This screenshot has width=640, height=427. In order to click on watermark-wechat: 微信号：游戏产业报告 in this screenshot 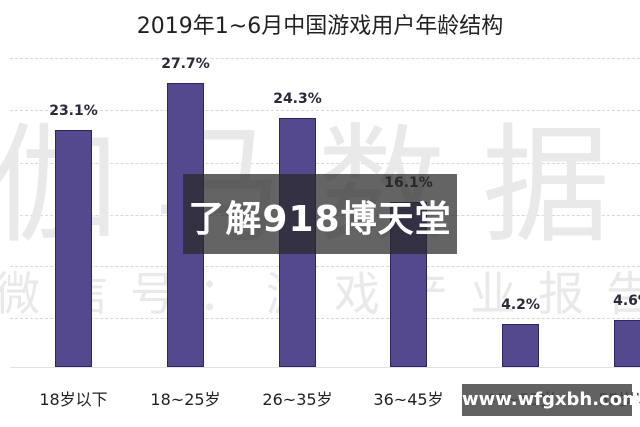, I will do `click(320, 294)`.